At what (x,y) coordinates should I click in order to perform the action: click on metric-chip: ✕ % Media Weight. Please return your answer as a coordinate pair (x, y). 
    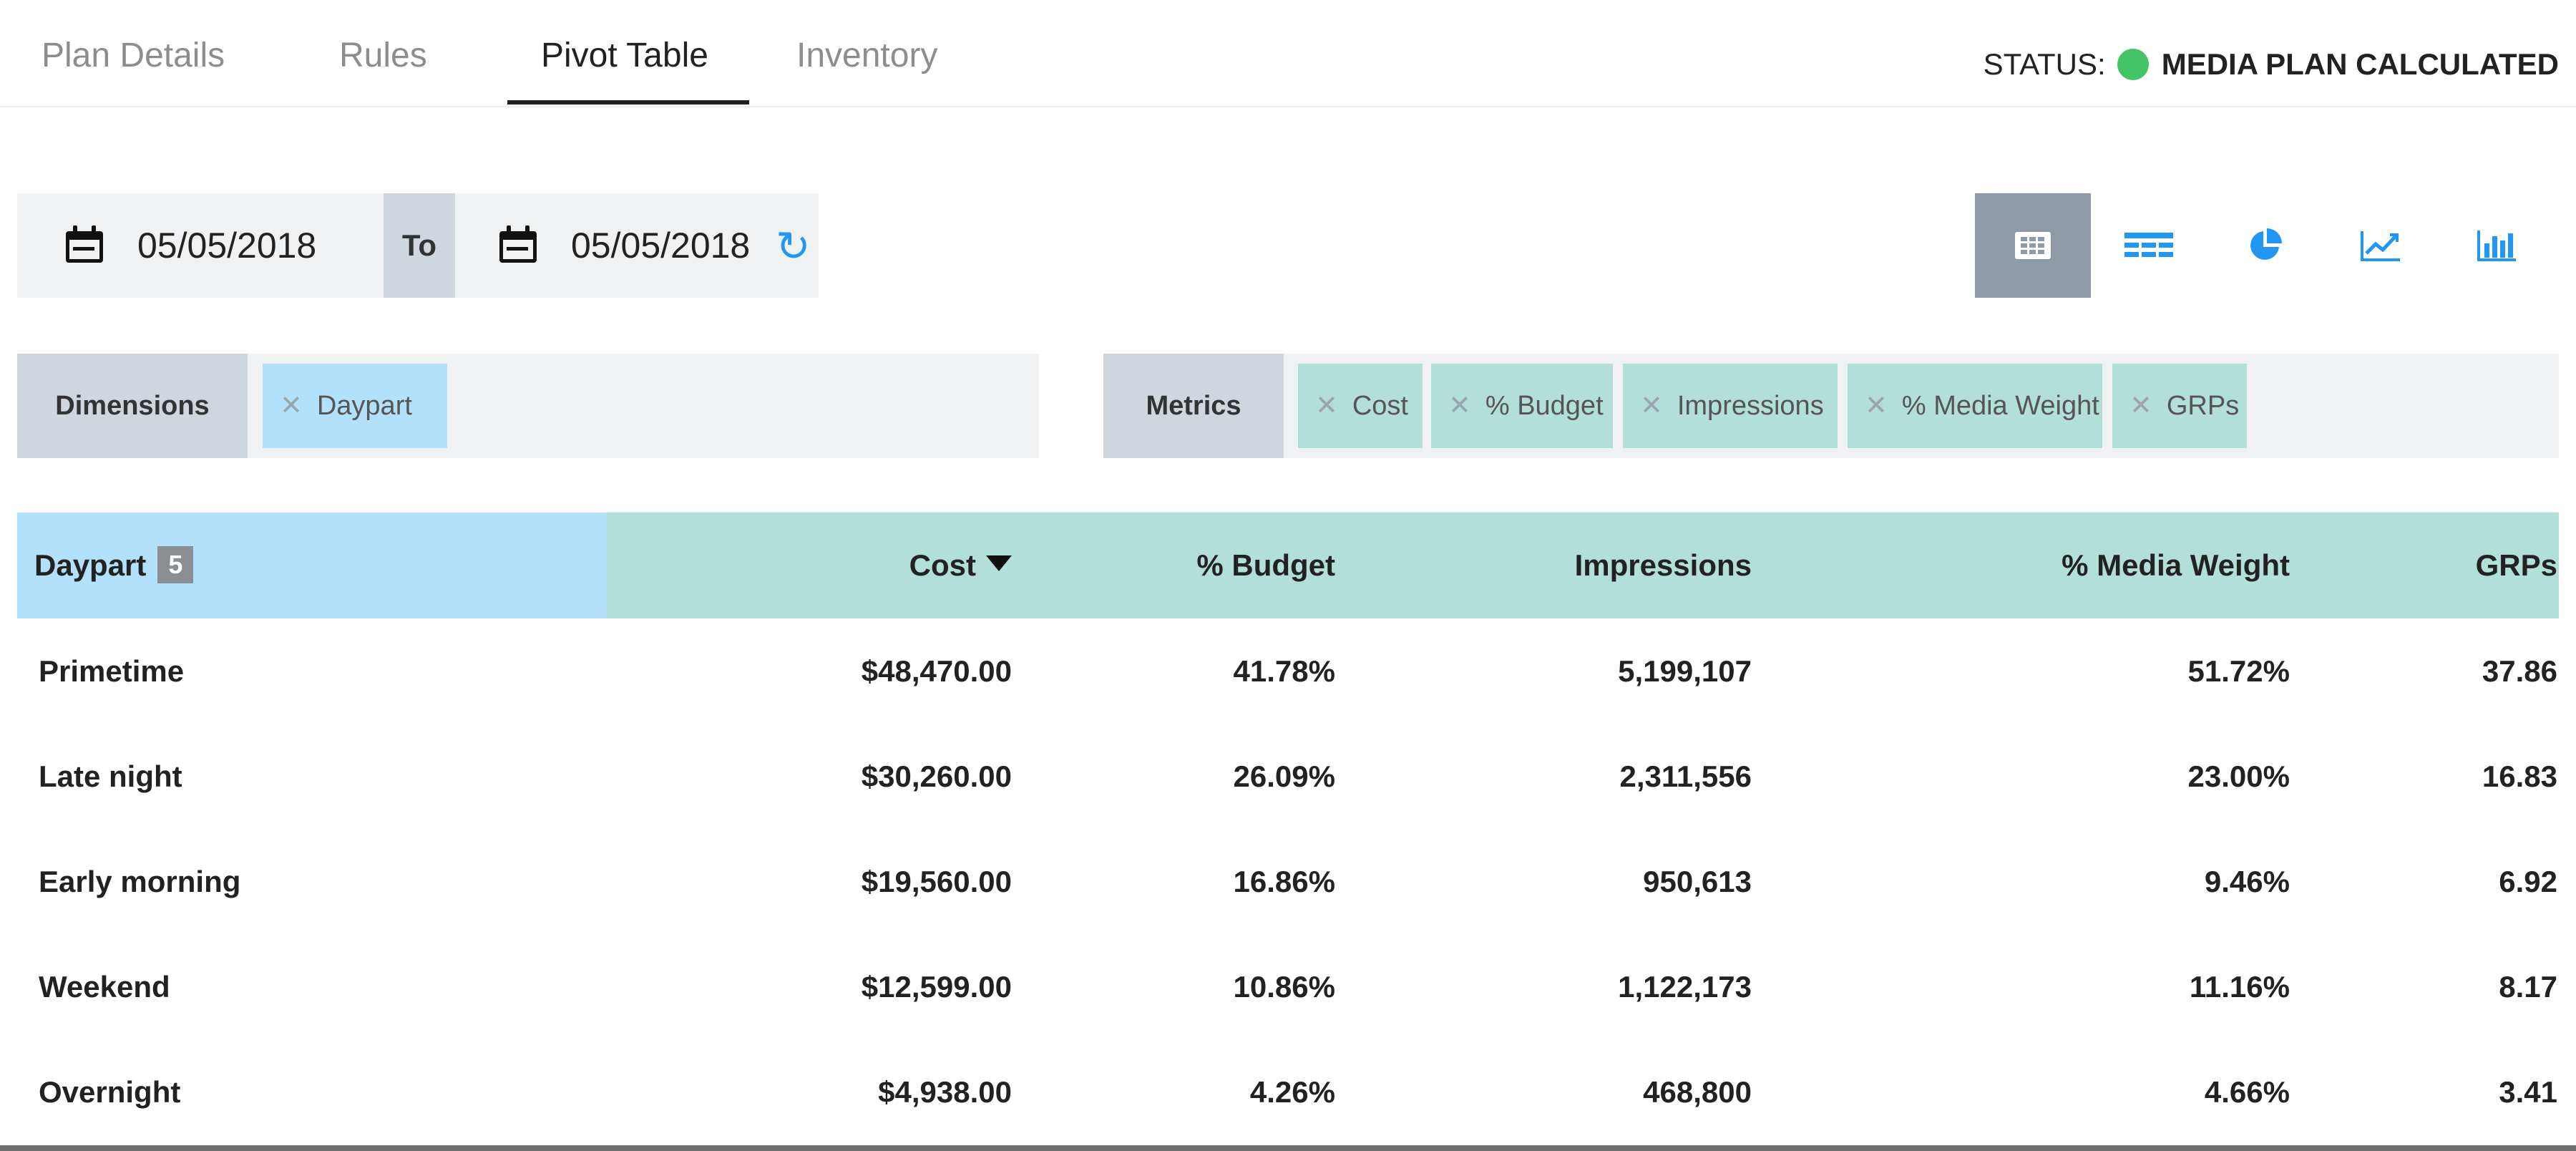
    Looking at the image, I should click on (1975, 406).